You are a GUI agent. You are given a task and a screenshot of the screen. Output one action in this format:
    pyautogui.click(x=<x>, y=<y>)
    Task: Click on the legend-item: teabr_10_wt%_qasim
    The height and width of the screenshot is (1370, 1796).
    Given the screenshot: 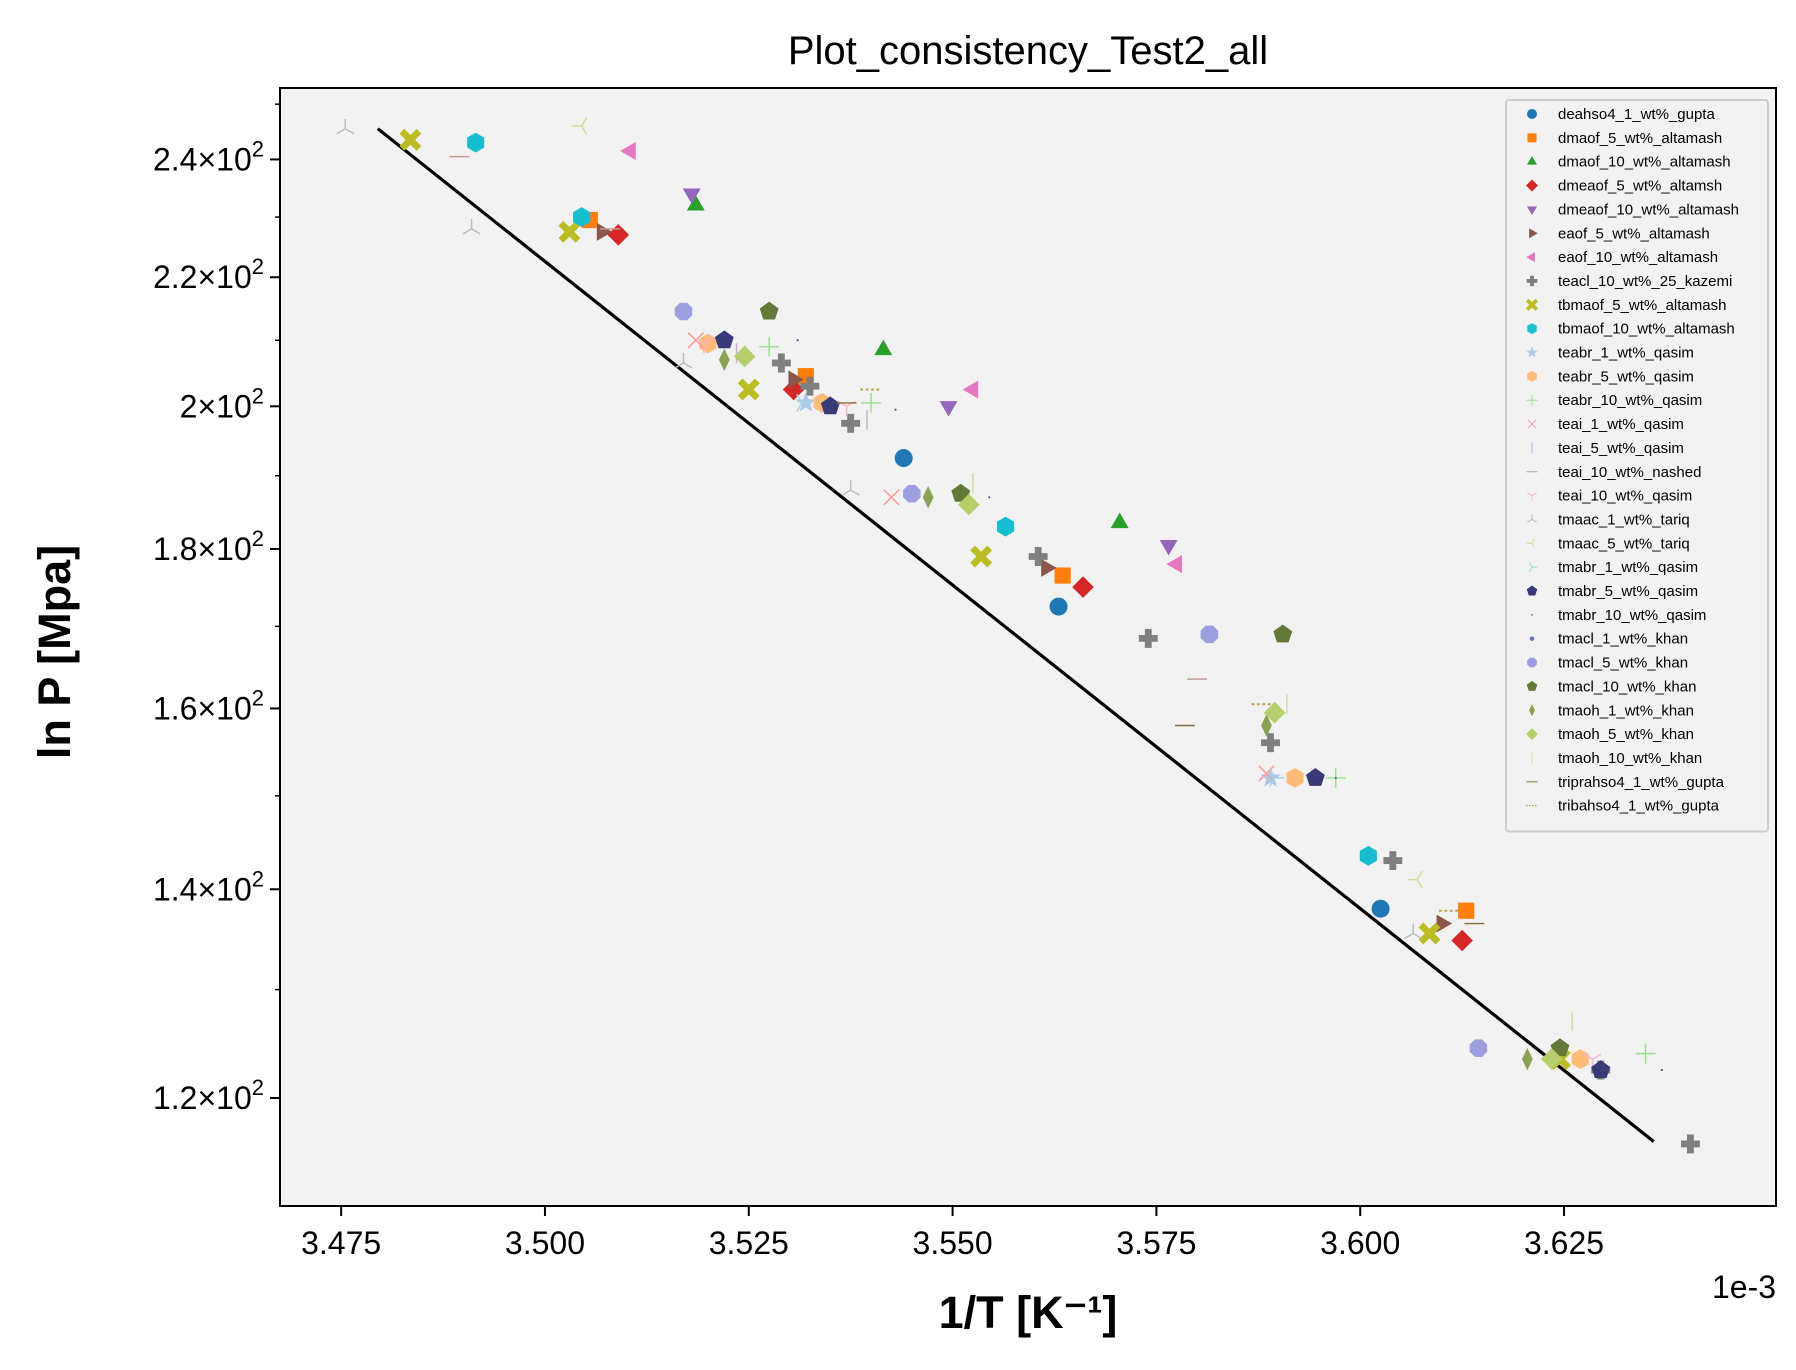 What is the action you would take?
    pyautogui.click(x=1614, y=400)
    